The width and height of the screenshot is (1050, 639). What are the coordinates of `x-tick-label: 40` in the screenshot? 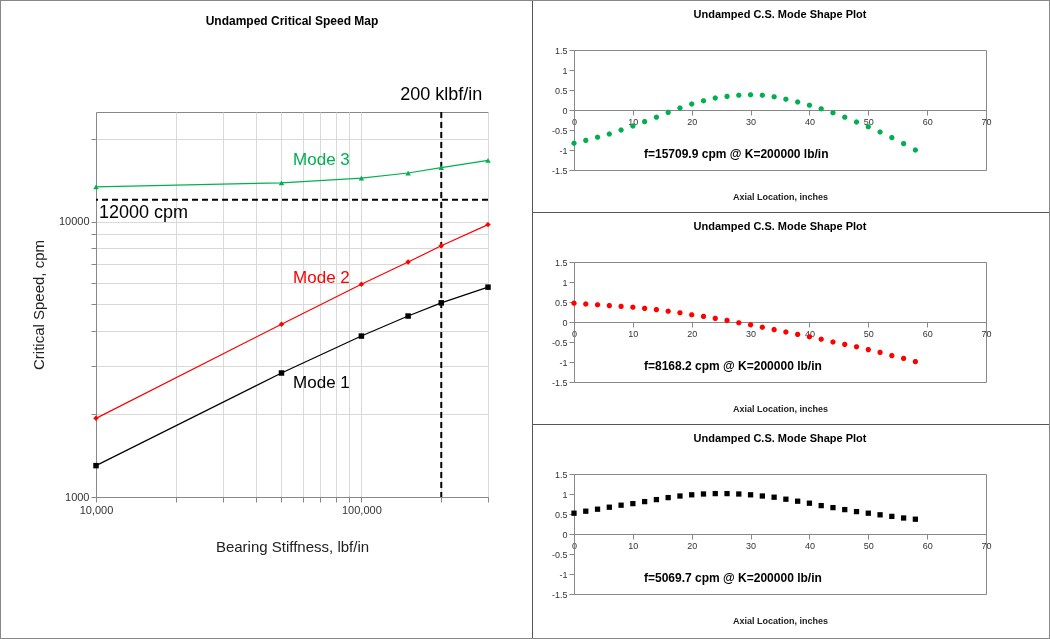 It's located at (809, 545).